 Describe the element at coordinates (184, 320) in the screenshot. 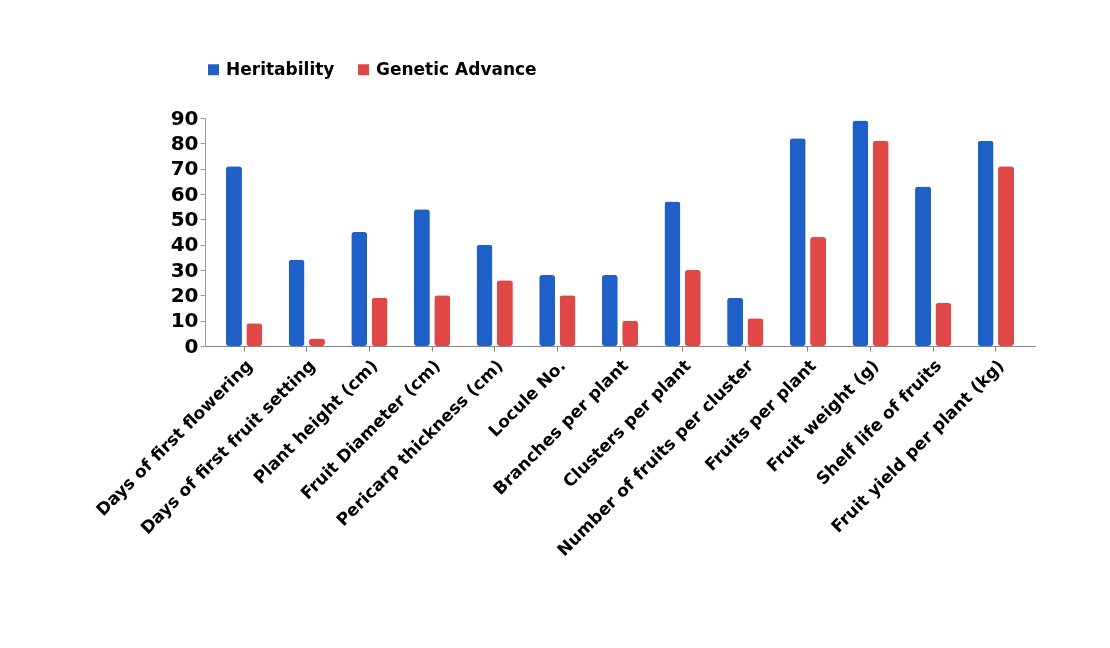

I see `y-tick-label: 10` at that location.